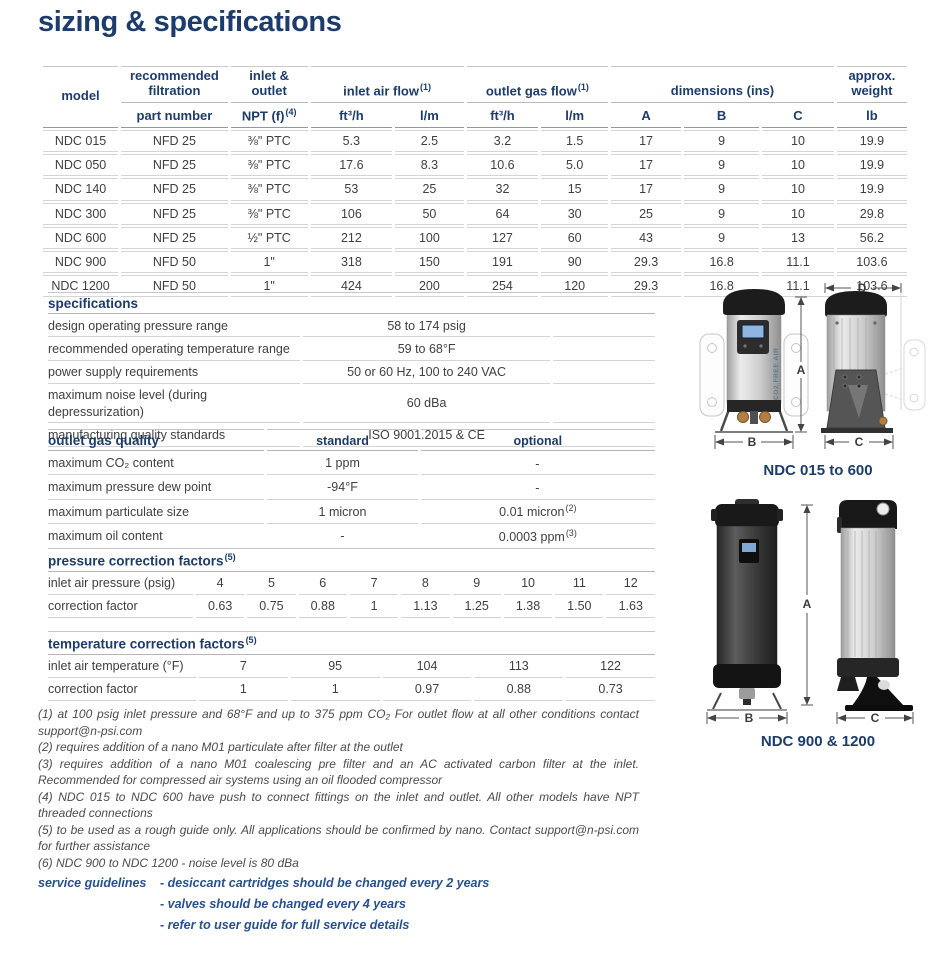  I want to click on col-header-model: model, so click(81, 97).